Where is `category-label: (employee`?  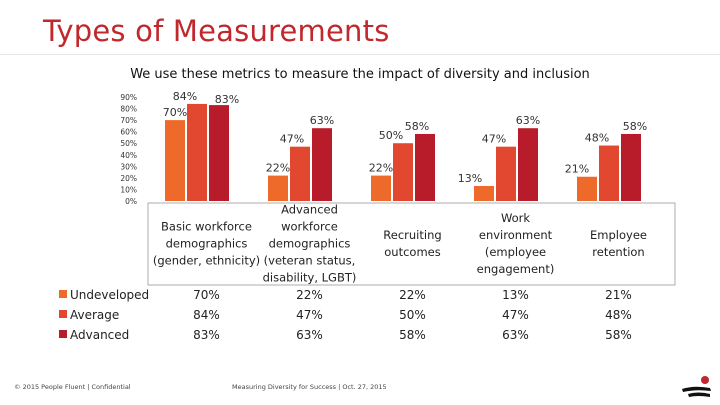 category-label: (employee is located at coordinates (515, 252).